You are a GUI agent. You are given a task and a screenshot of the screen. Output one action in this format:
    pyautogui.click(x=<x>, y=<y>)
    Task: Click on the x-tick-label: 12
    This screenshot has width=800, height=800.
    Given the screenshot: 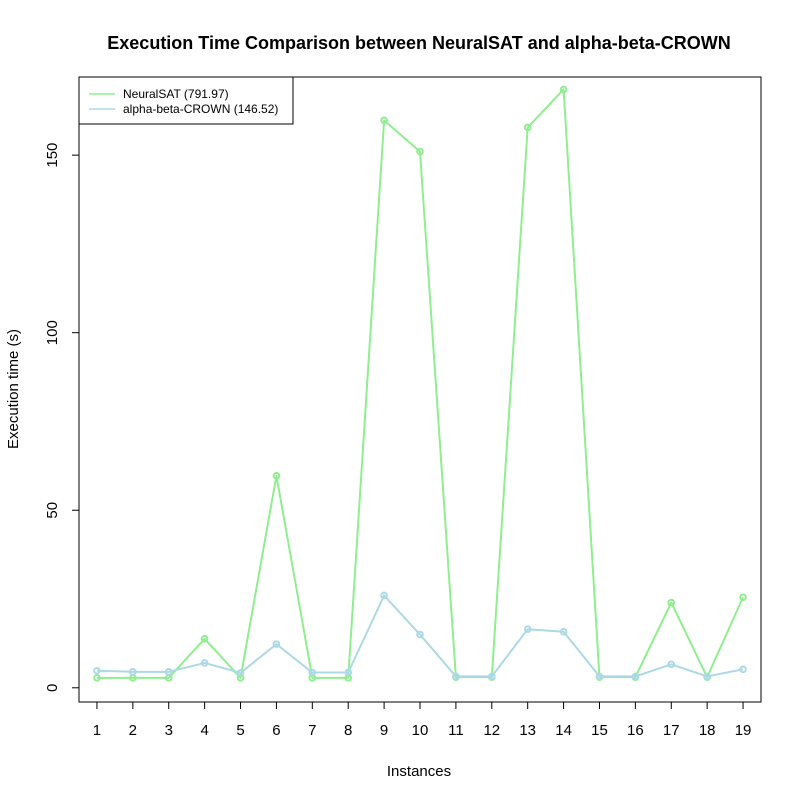 What is the action you would take?
    pyautogui.click(x=491, y=730)
    